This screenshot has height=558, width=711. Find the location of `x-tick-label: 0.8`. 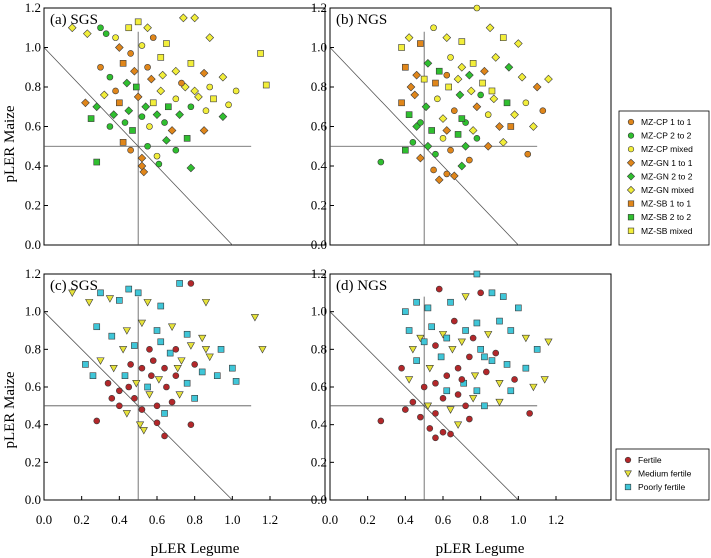

x-tick-label: 0.8 is located at coordinates (195, 519).